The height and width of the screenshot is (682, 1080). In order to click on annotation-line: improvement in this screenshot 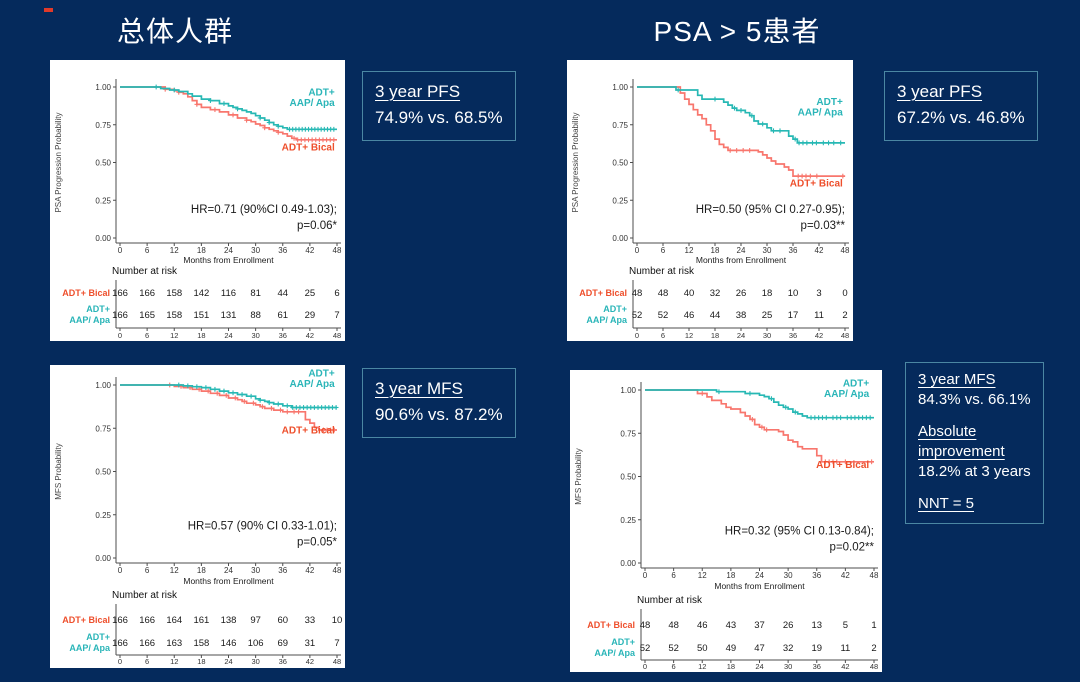, I will do `click(961, 451)`.